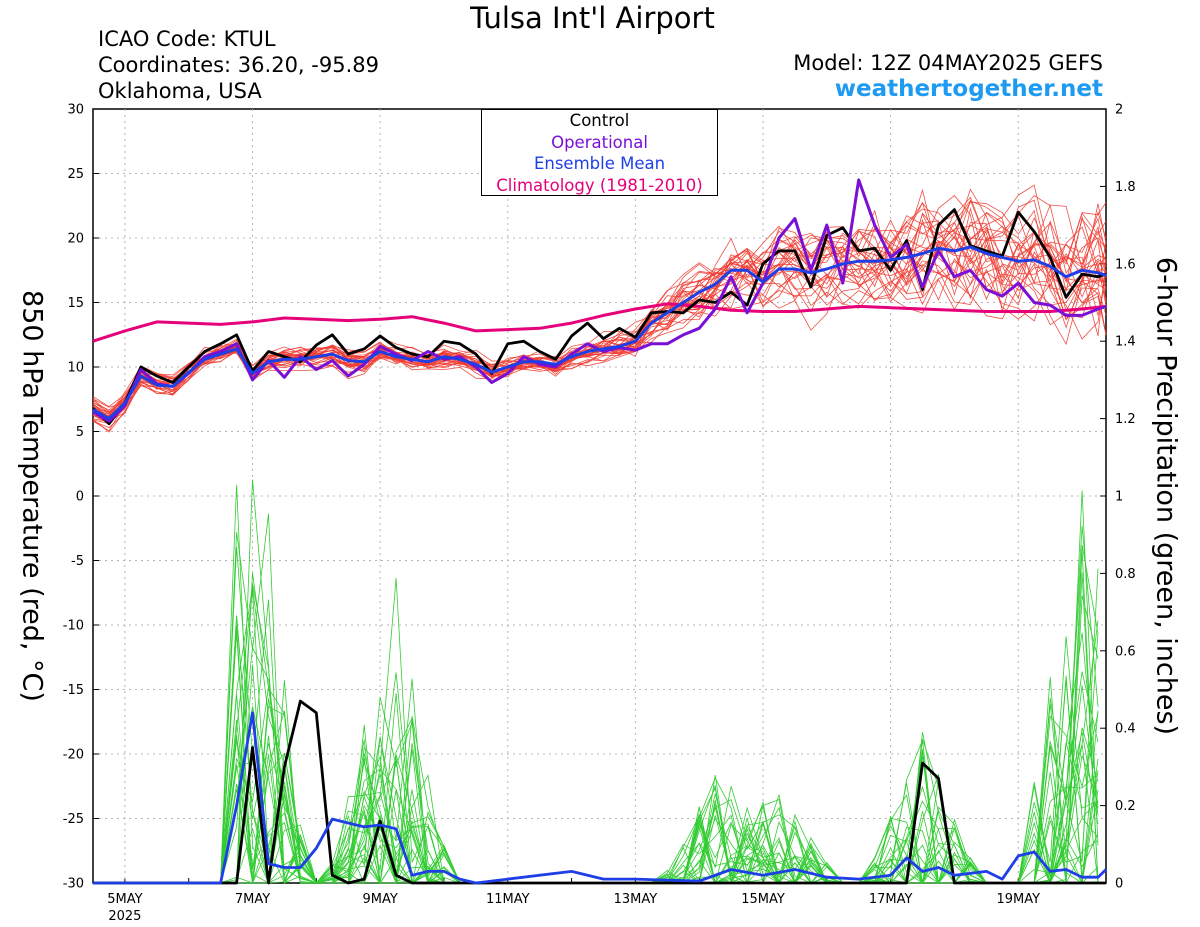 This screenshot has width=1200, height=927. Describe the element at coordinates (80, 497) in the screenshot. I see `y-tick-label: 0` at that location.